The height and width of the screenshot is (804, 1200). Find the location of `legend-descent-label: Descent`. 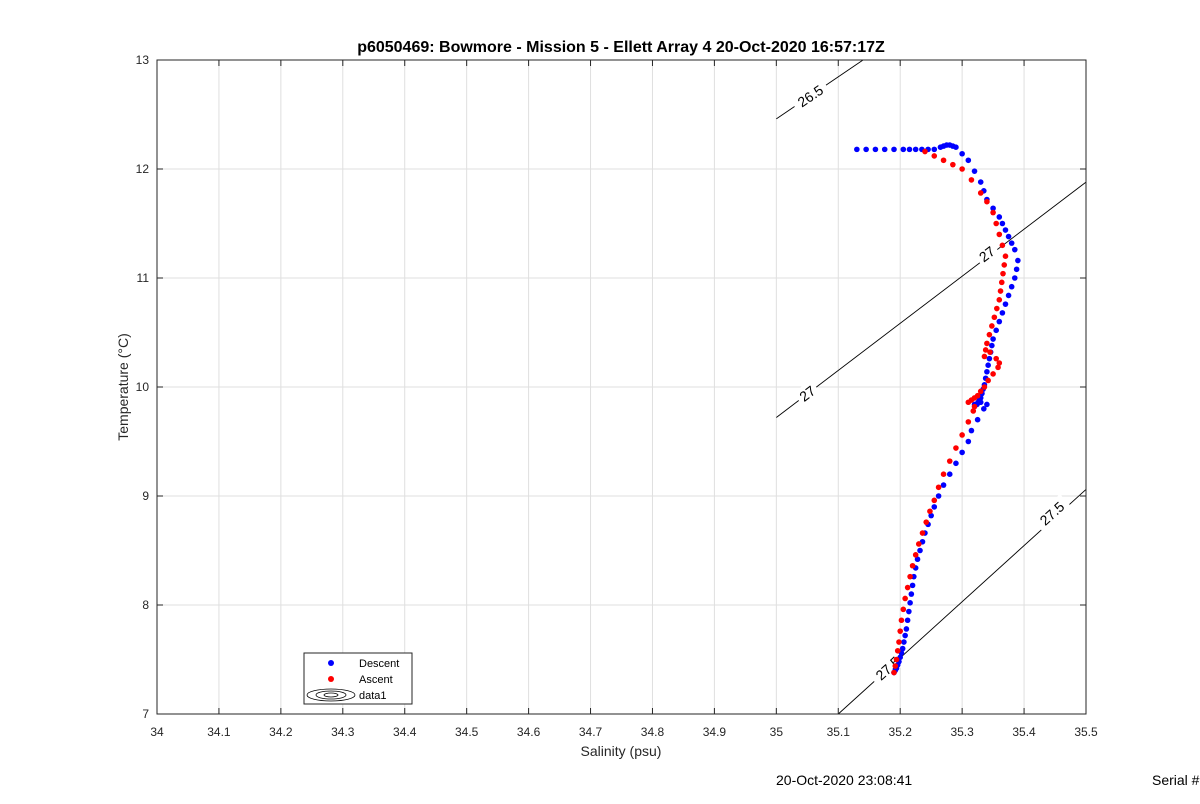

legend-descent-label: Descent is located at coordinates (379, 664).